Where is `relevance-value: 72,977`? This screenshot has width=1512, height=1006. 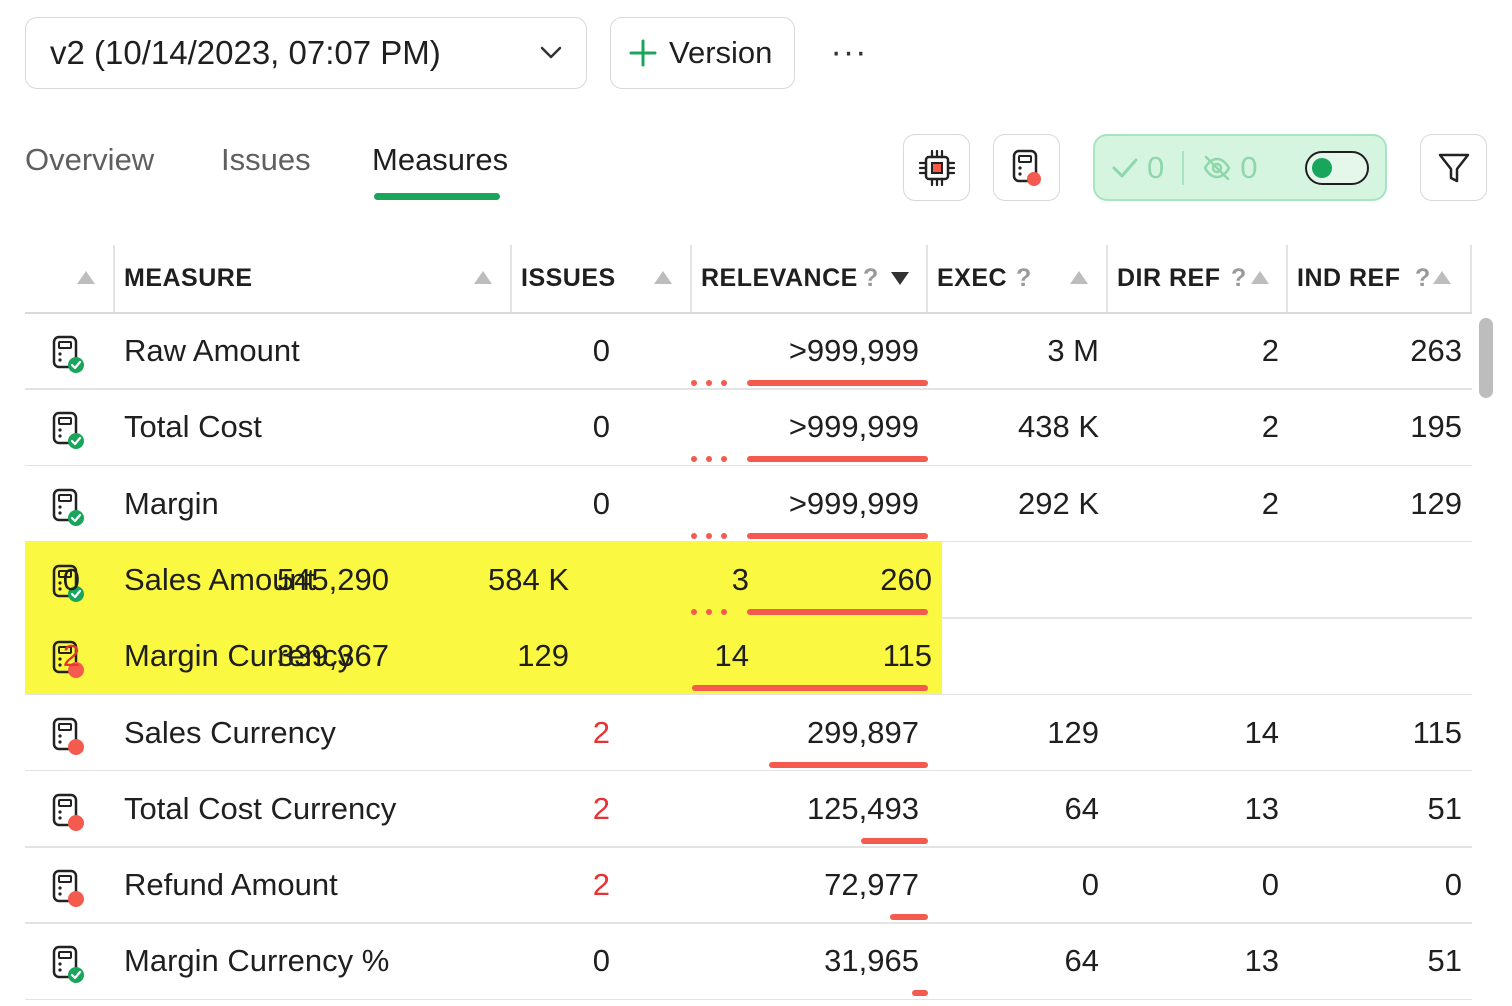
relevance-value: 72,977 is located at coordinates (871, 885).